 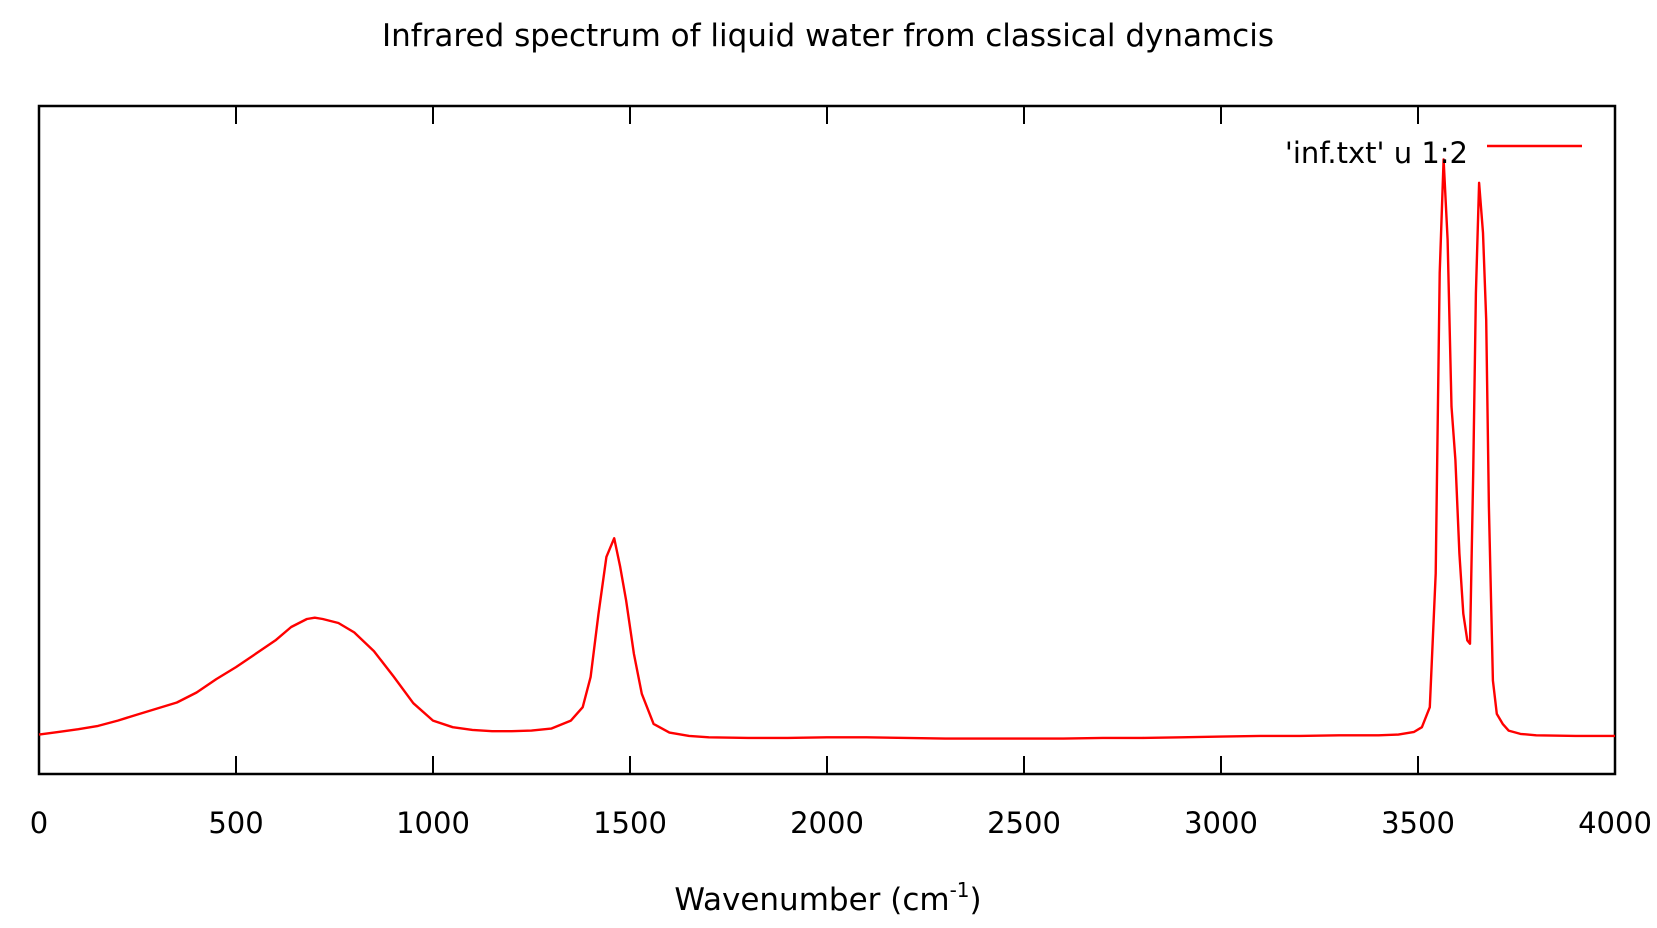 What do you see at coordinates (827, 823) in the screenshot?
I see `x-tick-label: 2000` at bounding box center [827, 823].